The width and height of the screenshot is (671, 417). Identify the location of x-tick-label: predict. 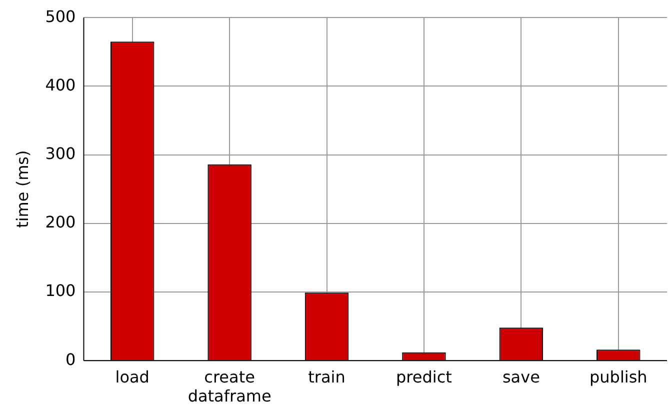
(424, 376).